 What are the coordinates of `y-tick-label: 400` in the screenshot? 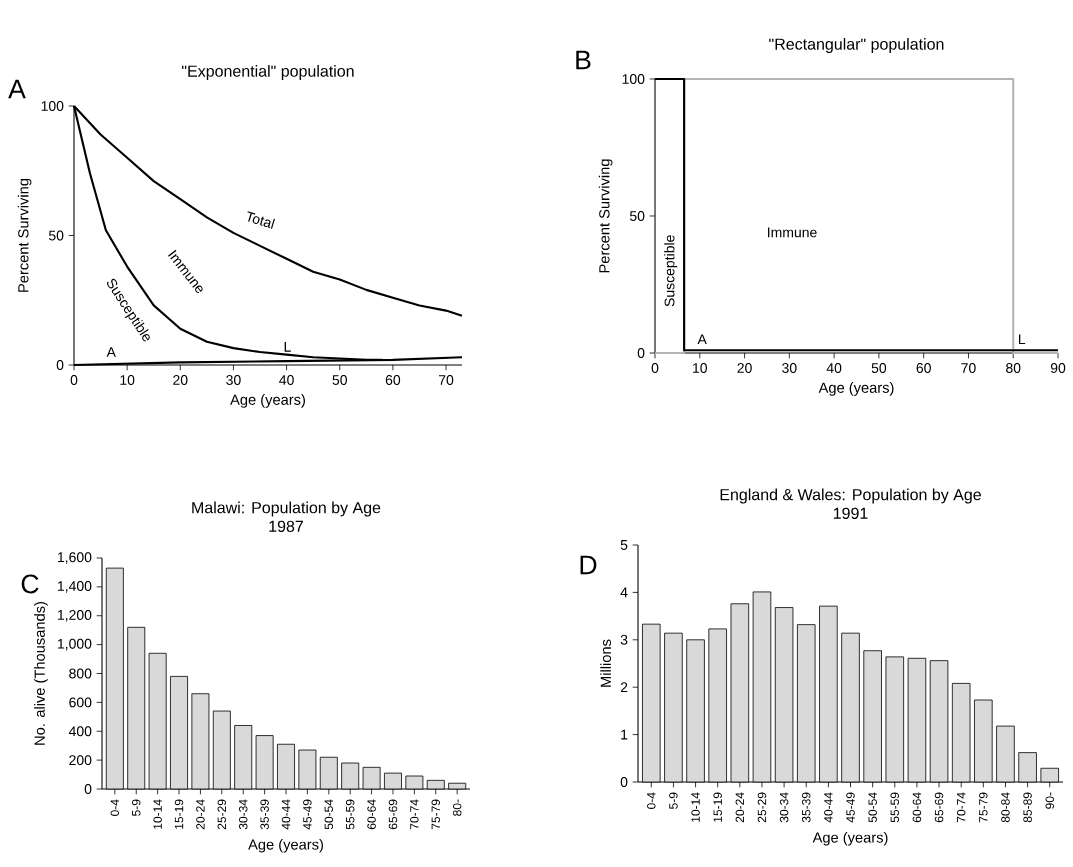 It's located at (80, 731).